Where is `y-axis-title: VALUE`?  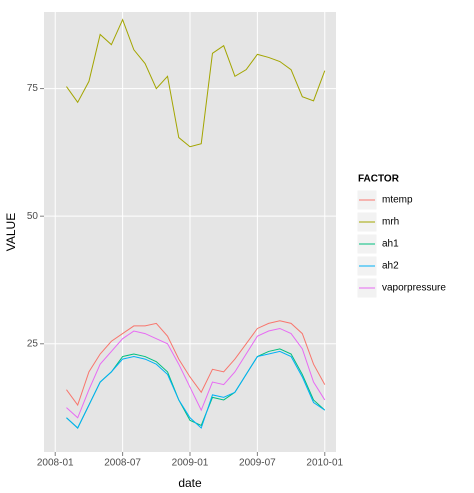 y-axis-title: VALUE is located at coordinates (11, 232).